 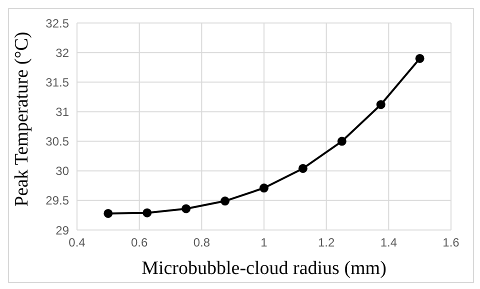 What do you see at coordinates (58, 201) in the screenshot?
I see `y-tick-label: 29.5` at bounding box center [58, 201].